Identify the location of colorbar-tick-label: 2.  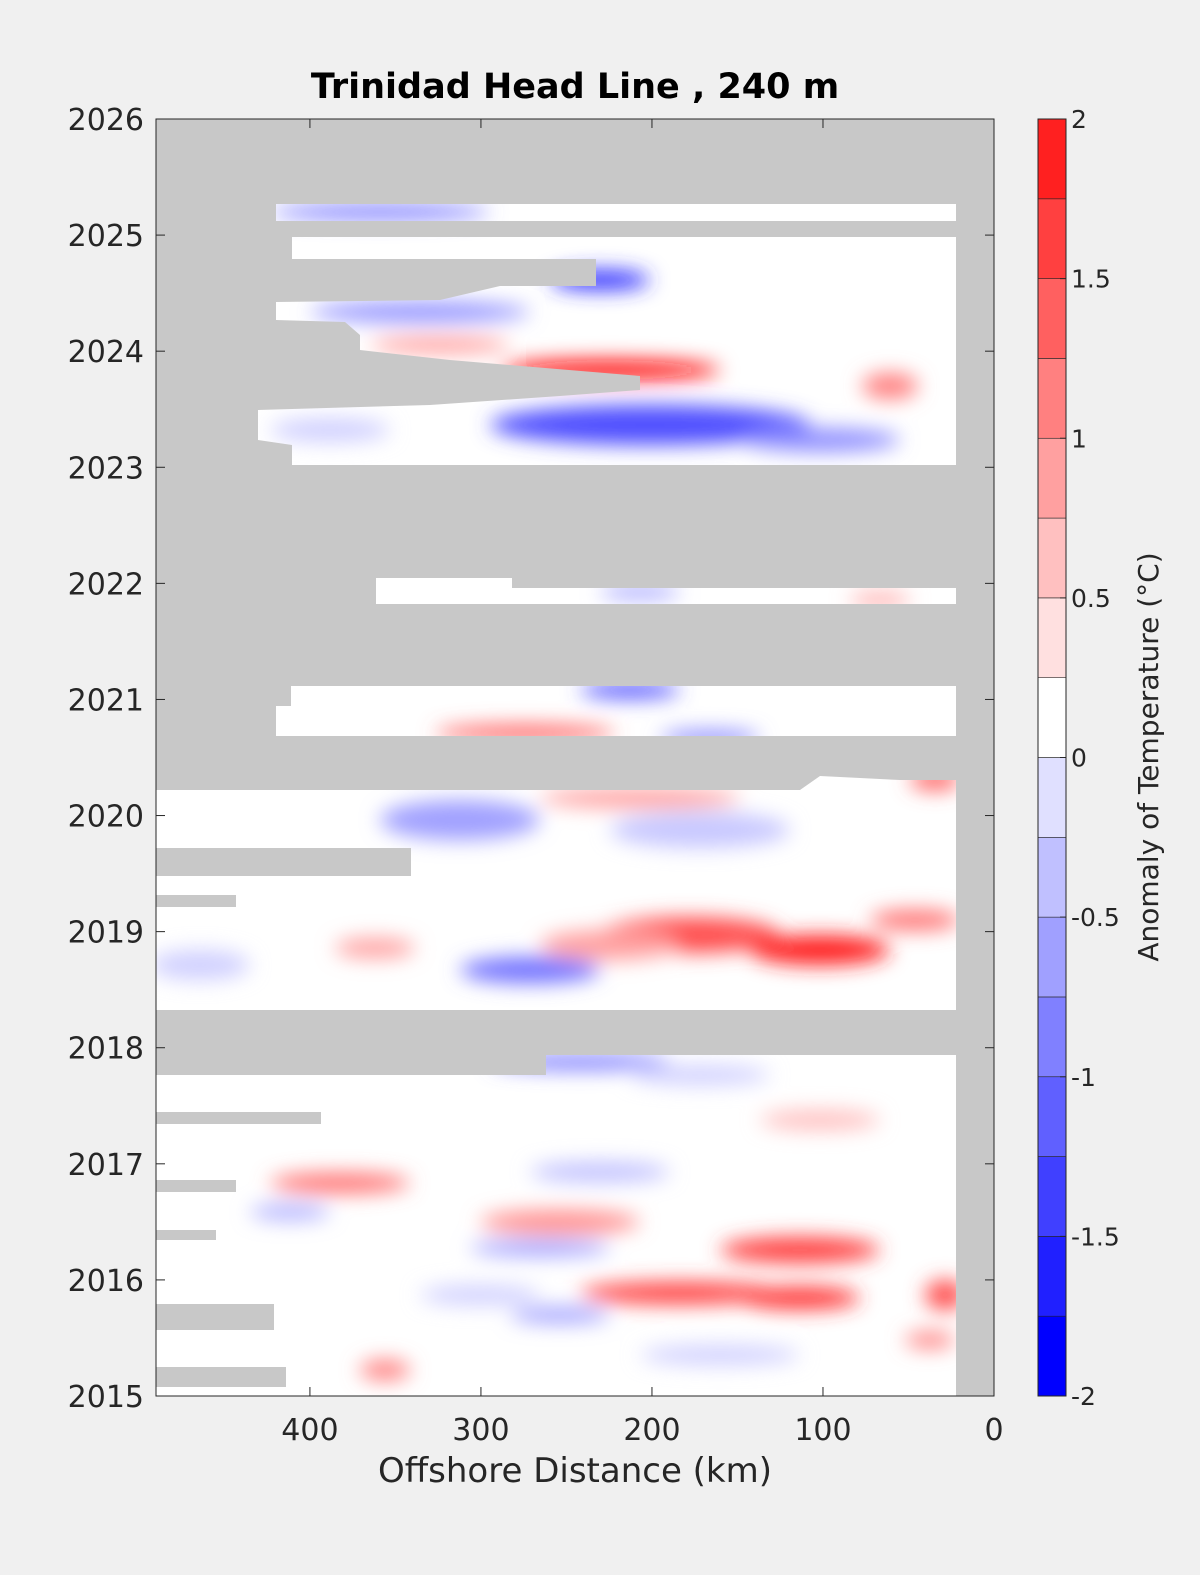
(1079, 119).